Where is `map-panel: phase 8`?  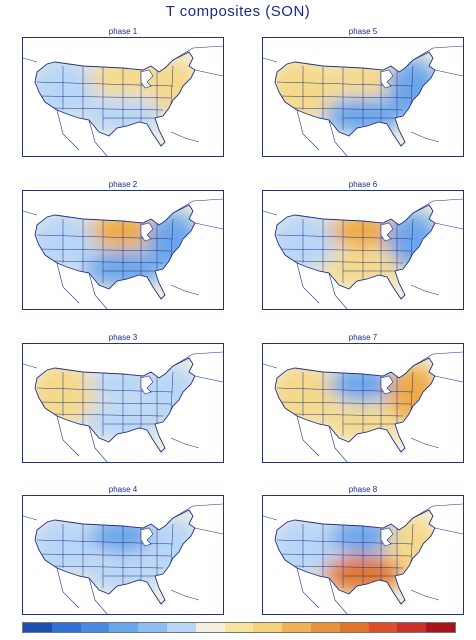 map-panel: phase 8 is located at coordinates (363, 550).